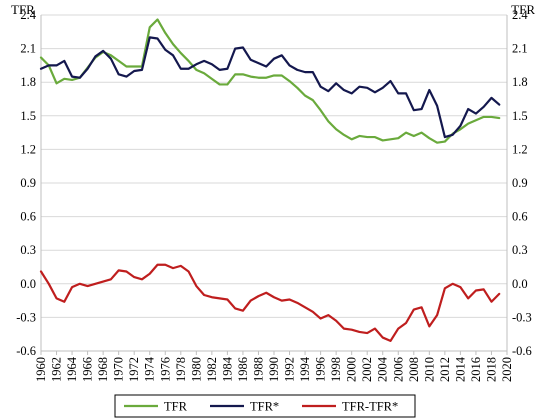 This screenshot has width=546, height=420. What do you see at coordinates (367, 369) in the screenshot?
I see `x-tick-label: 2002` at bounding box center [367, 369].